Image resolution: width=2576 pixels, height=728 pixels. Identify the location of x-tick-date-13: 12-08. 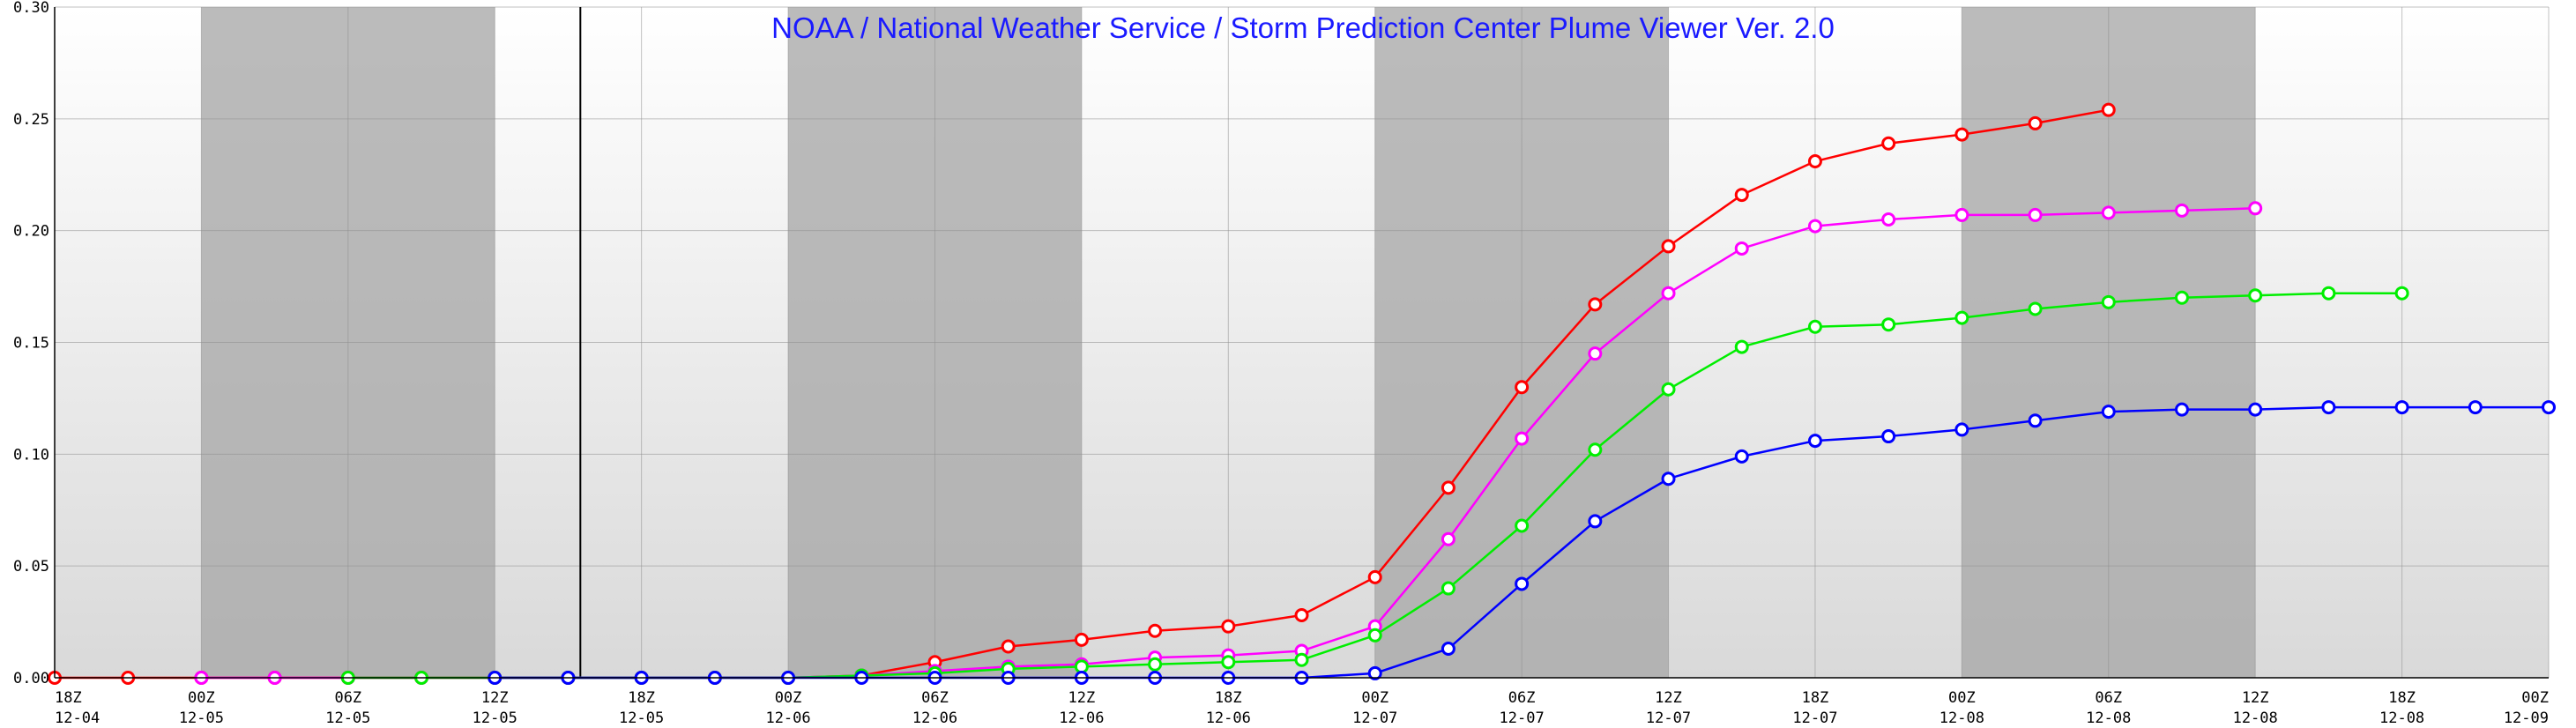
(1962, 718).